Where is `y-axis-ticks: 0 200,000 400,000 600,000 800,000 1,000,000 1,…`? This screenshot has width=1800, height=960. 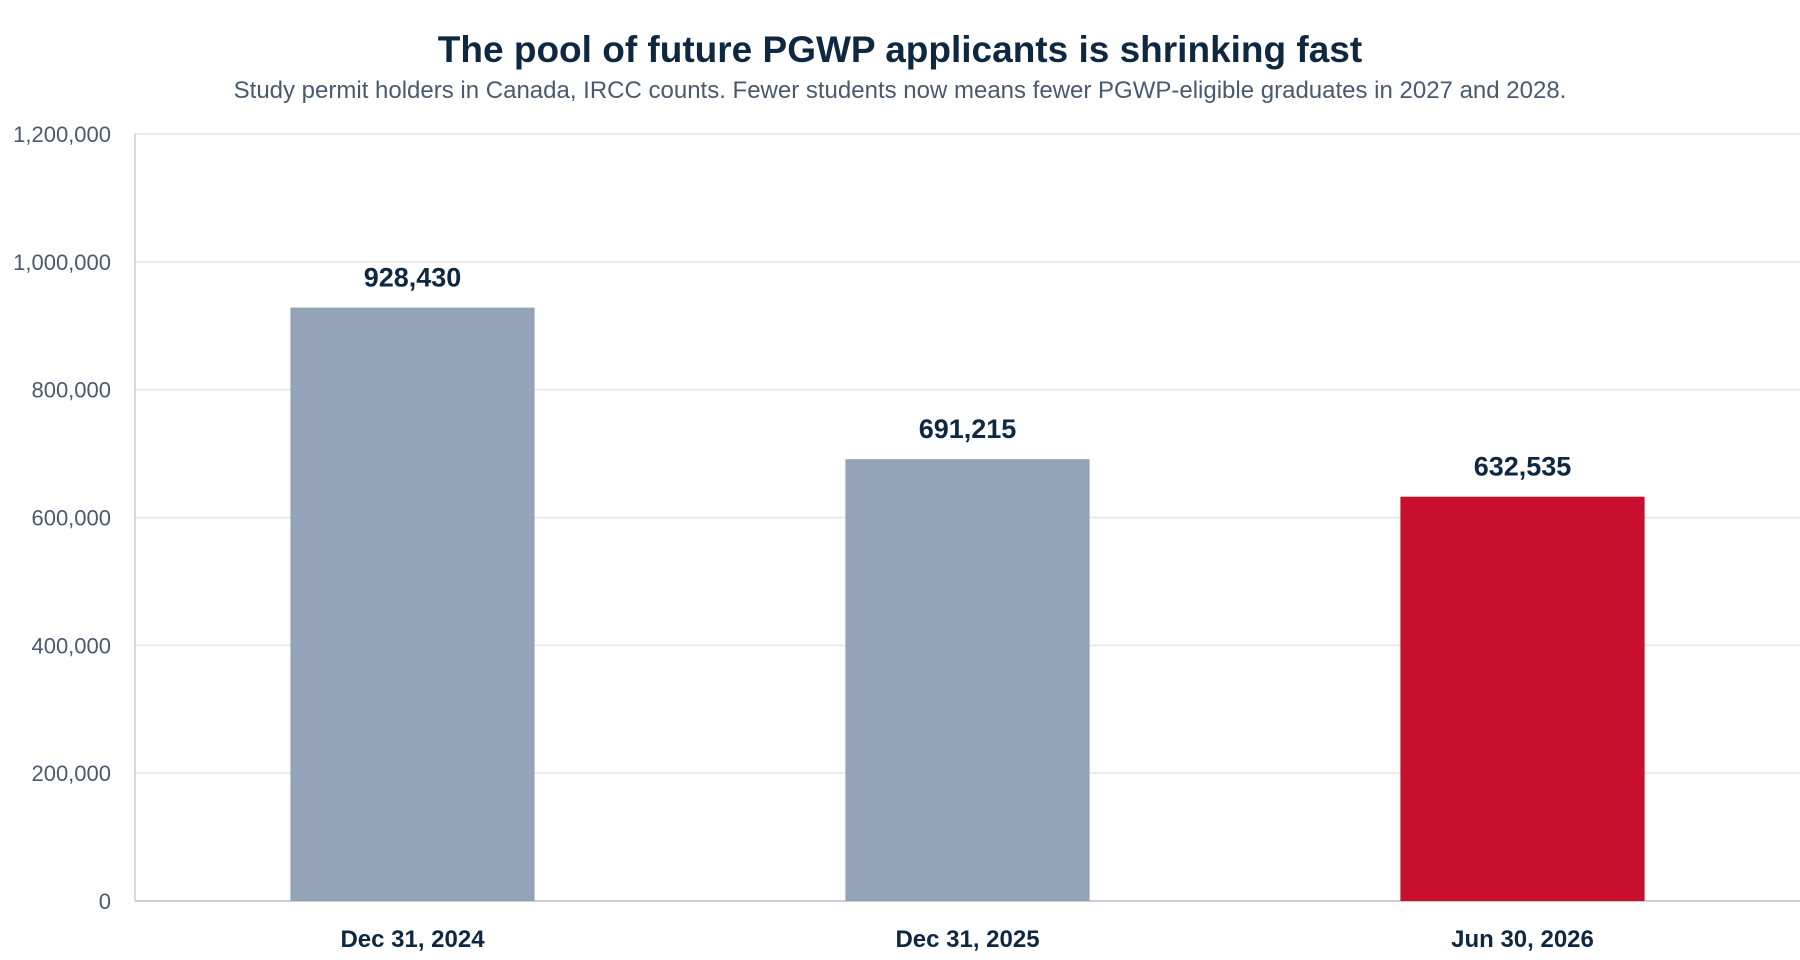
y-axis-ticks: 0 200,000 400,000 600,000 800,000 1,000,000 1,… is located at coordinates (62, 518).